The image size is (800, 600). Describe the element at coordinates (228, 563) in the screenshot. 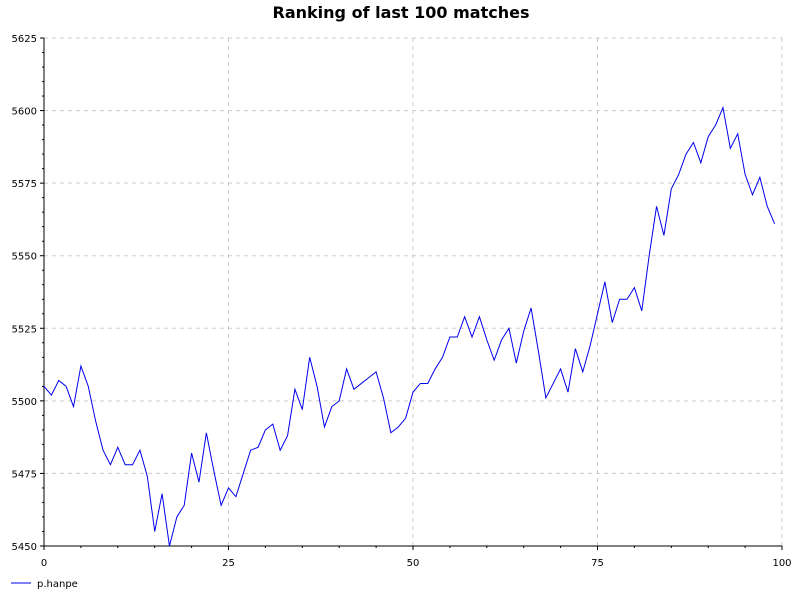

I see `x-tick-label: 25` at that location.